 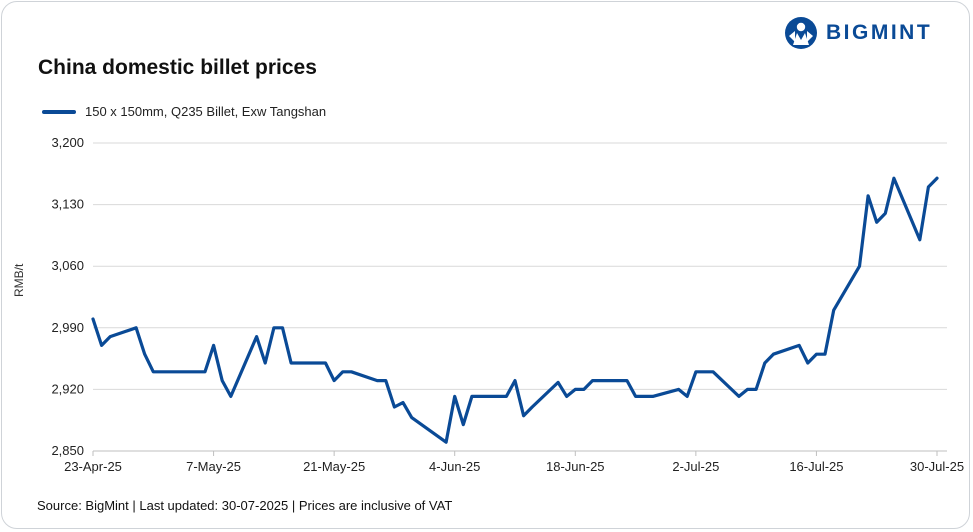 I want to click on y-tick-label: 2,850, so click(x=67, y=450).